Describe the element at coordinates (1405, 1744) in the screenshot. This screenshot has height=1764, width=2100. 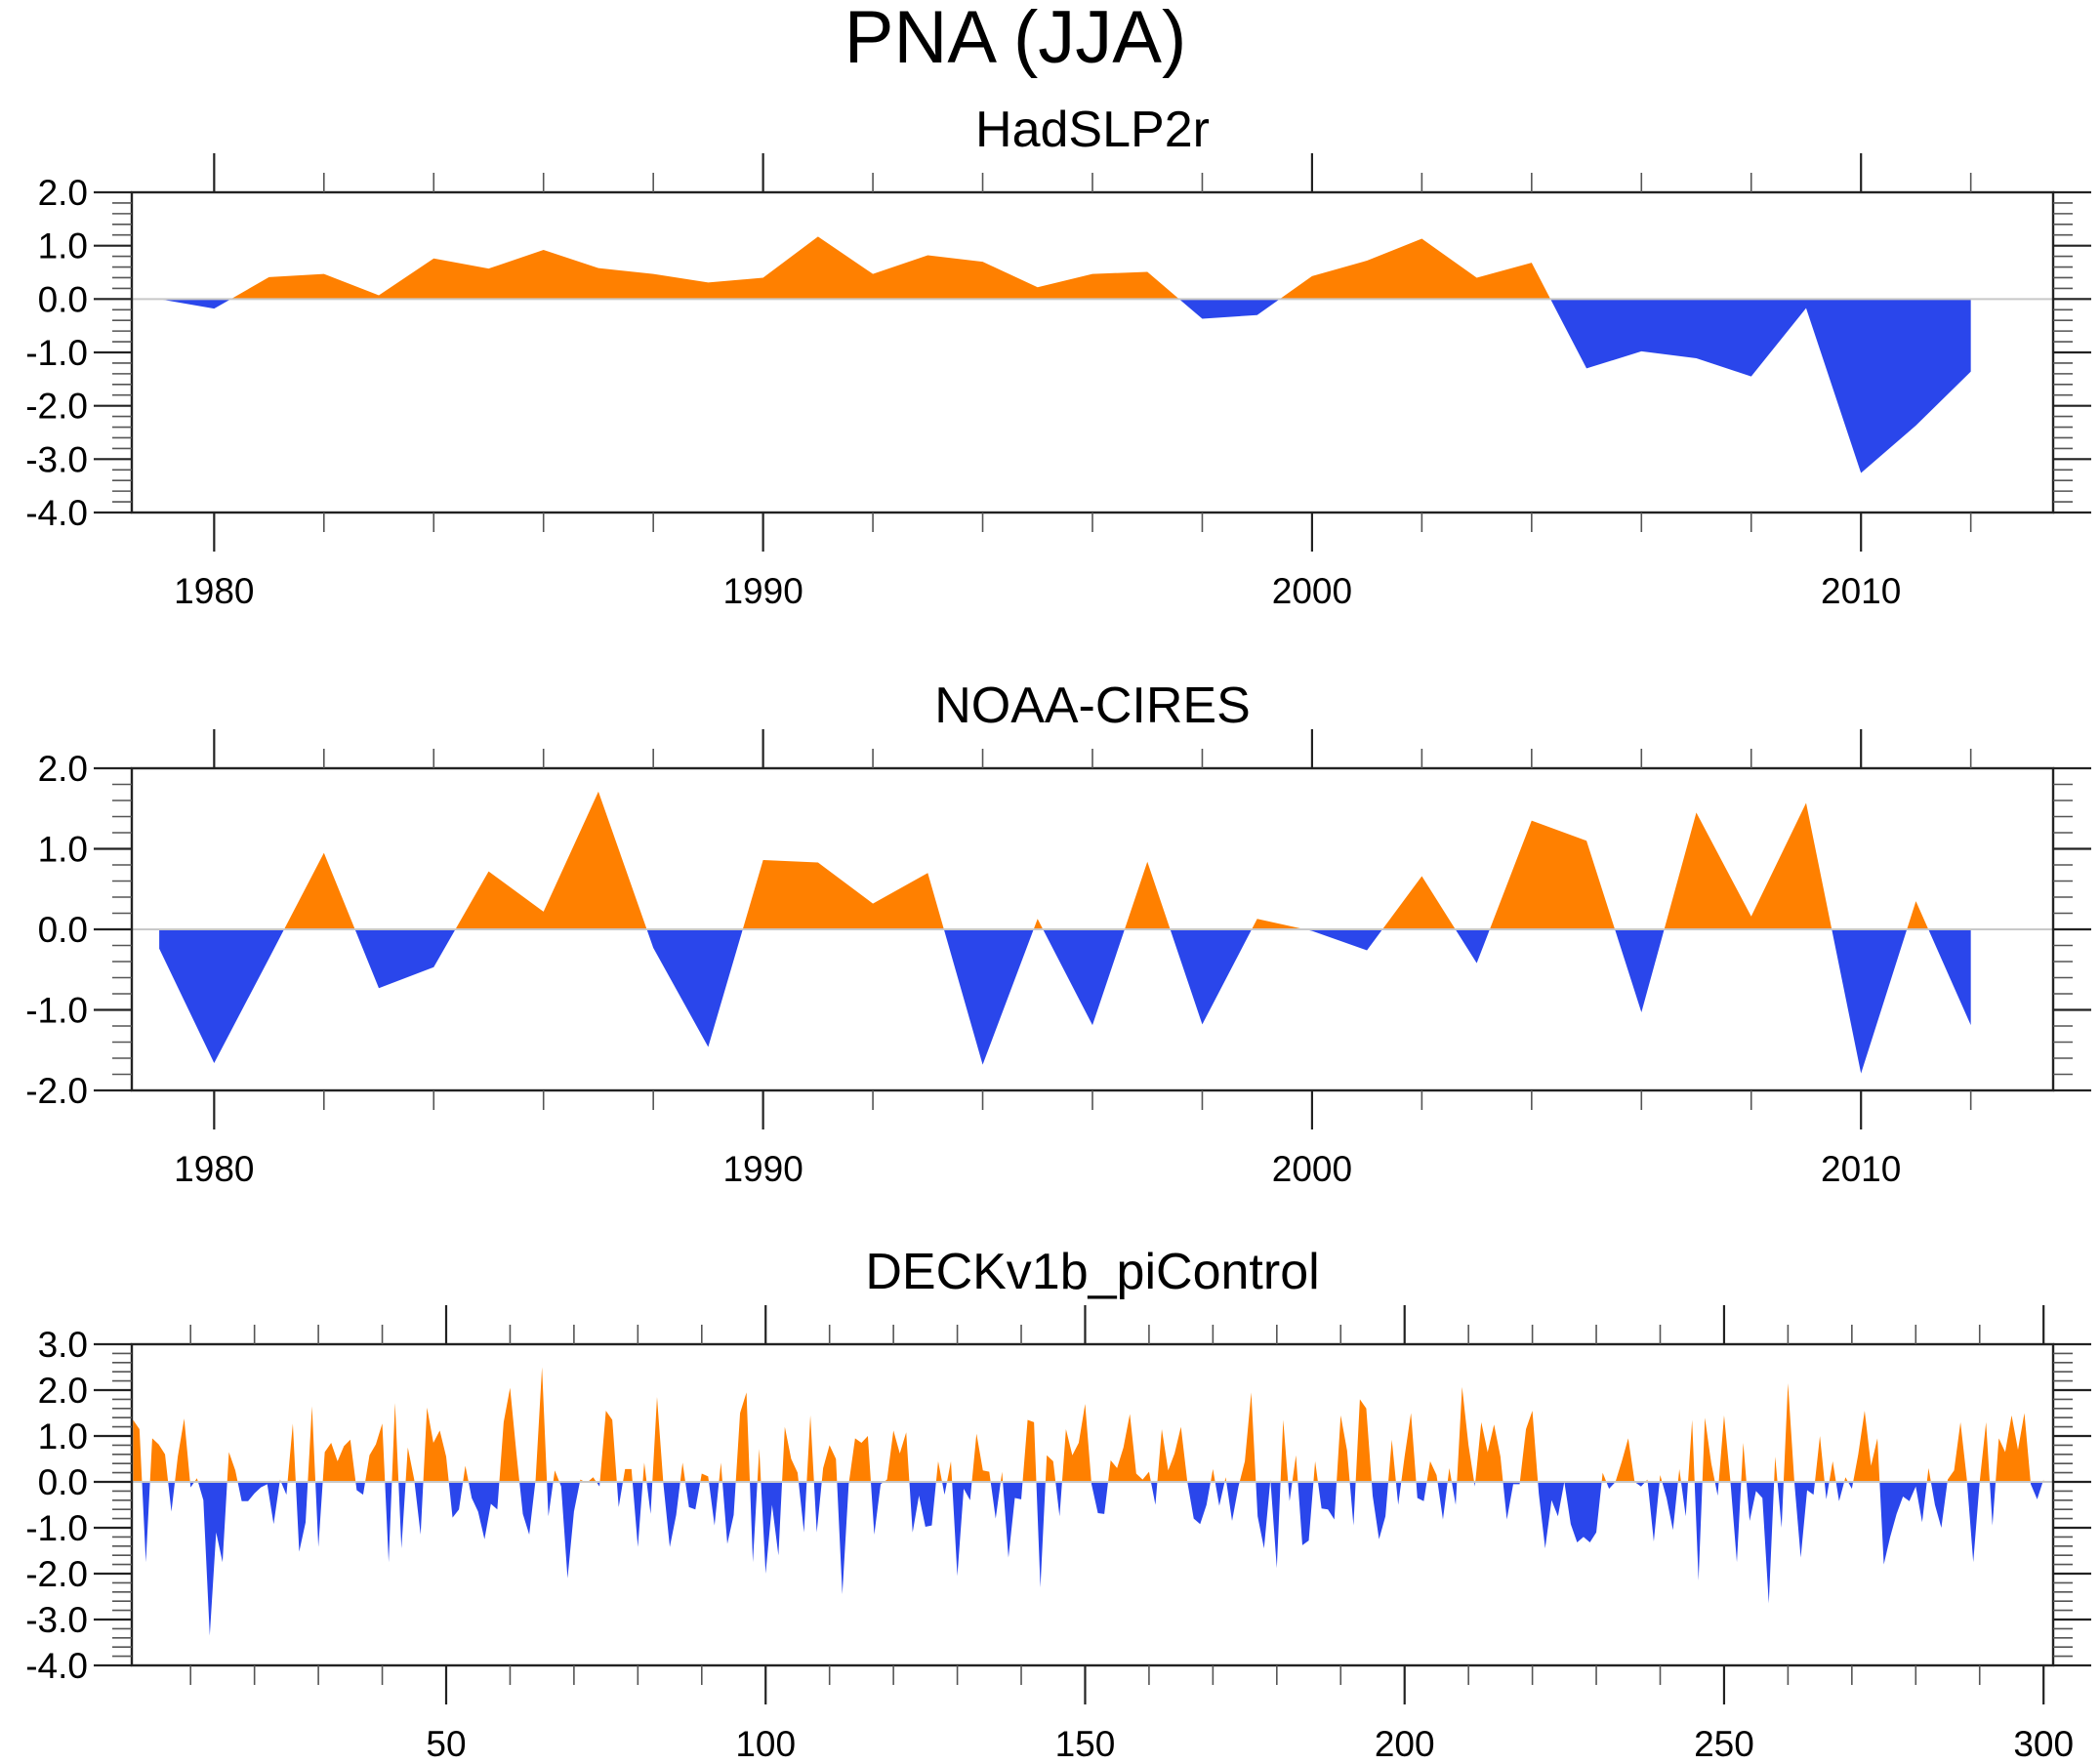
I see `x-tick-label: 200` at that location.